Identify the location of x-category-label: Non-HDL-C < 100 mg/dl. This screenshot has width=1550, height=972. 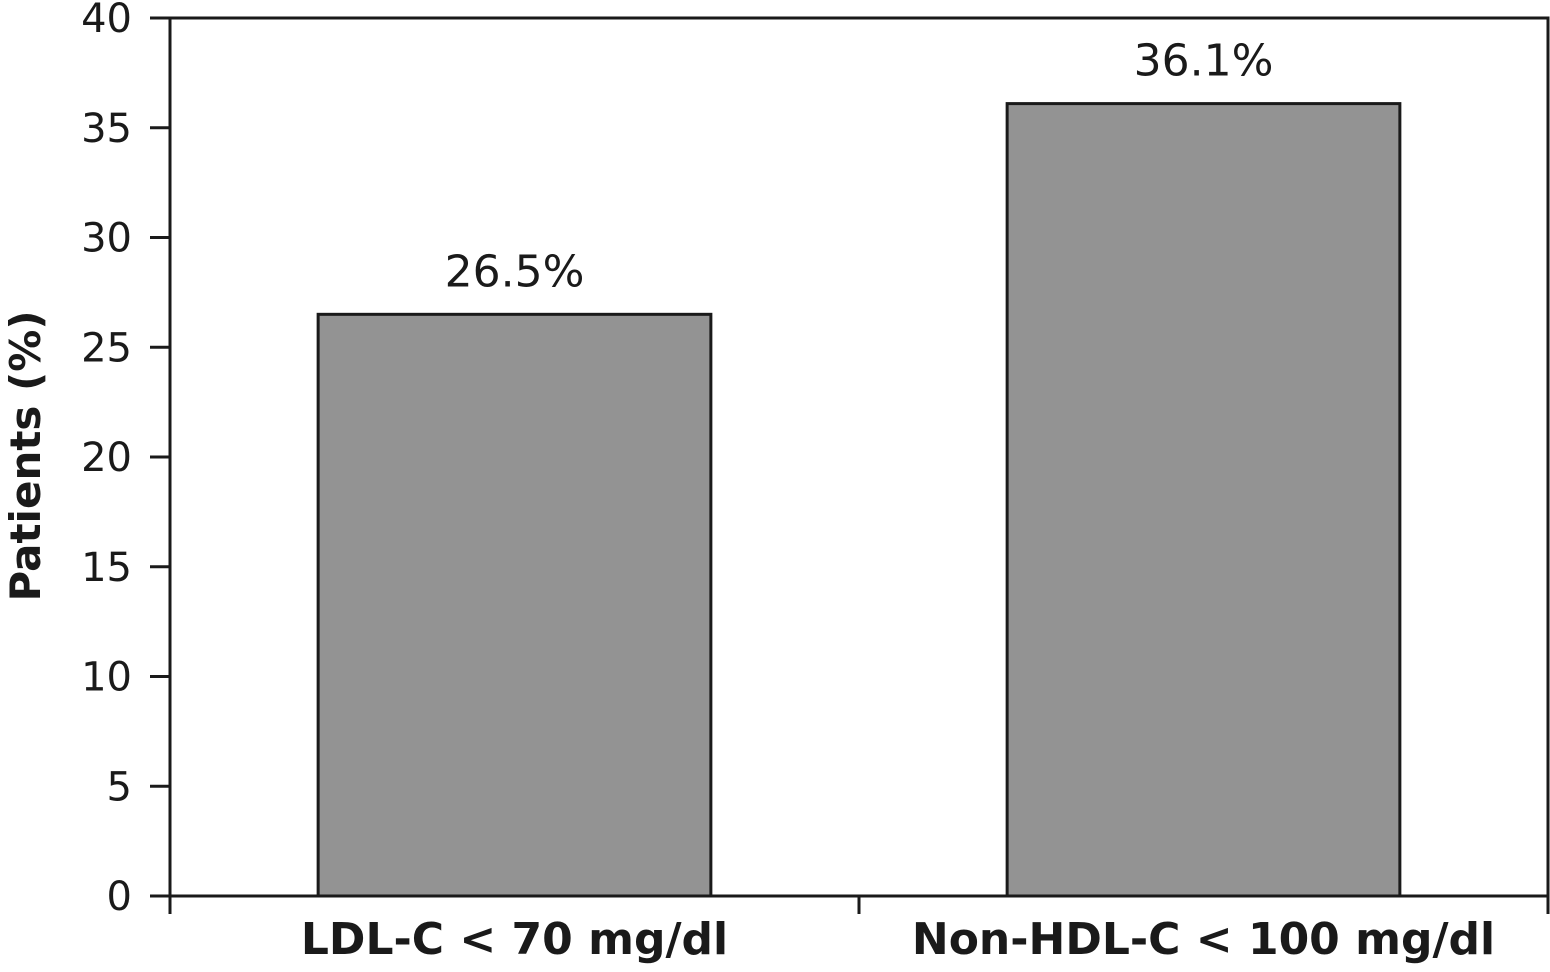
(1203, 939).